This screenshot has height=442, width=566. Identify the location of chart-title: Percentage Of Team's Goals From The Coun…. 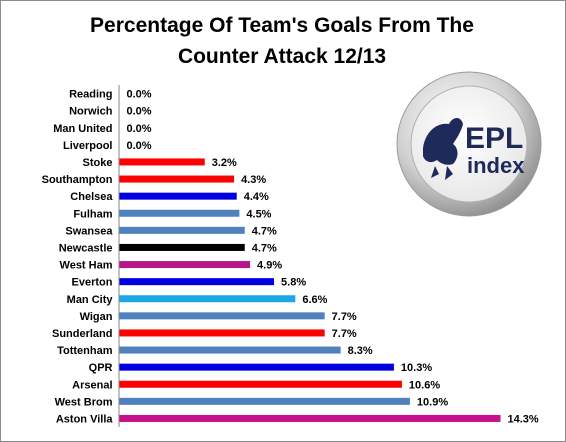
(282, 41).